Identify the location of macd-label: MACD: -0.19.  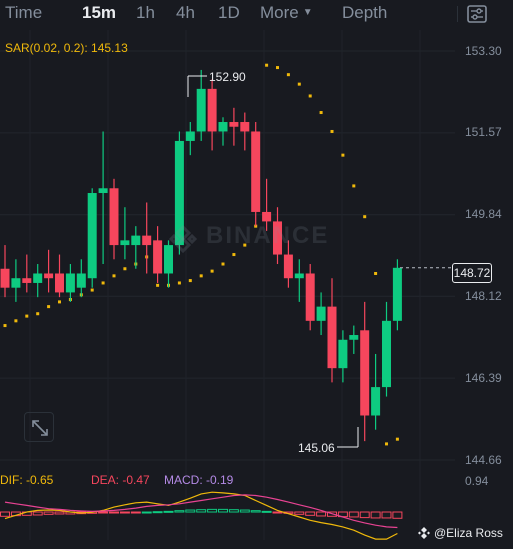
(199, 480).